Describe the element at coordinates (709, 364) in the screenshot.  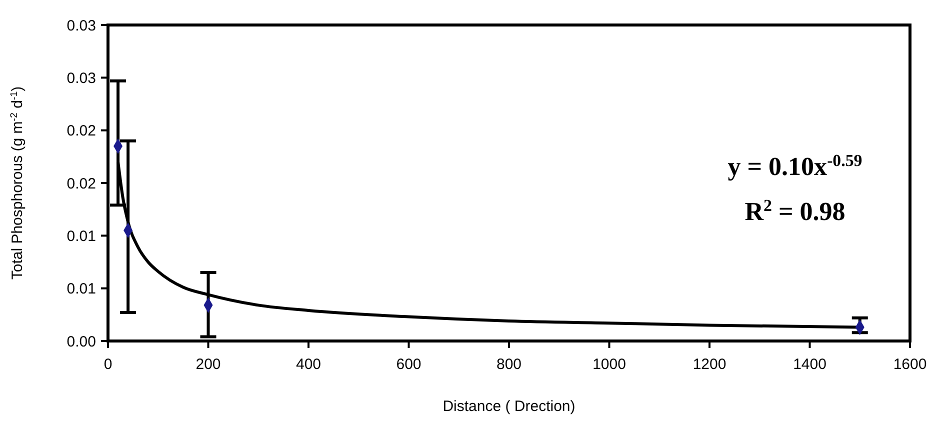
I see `x-tick-label: 1200` at that location.